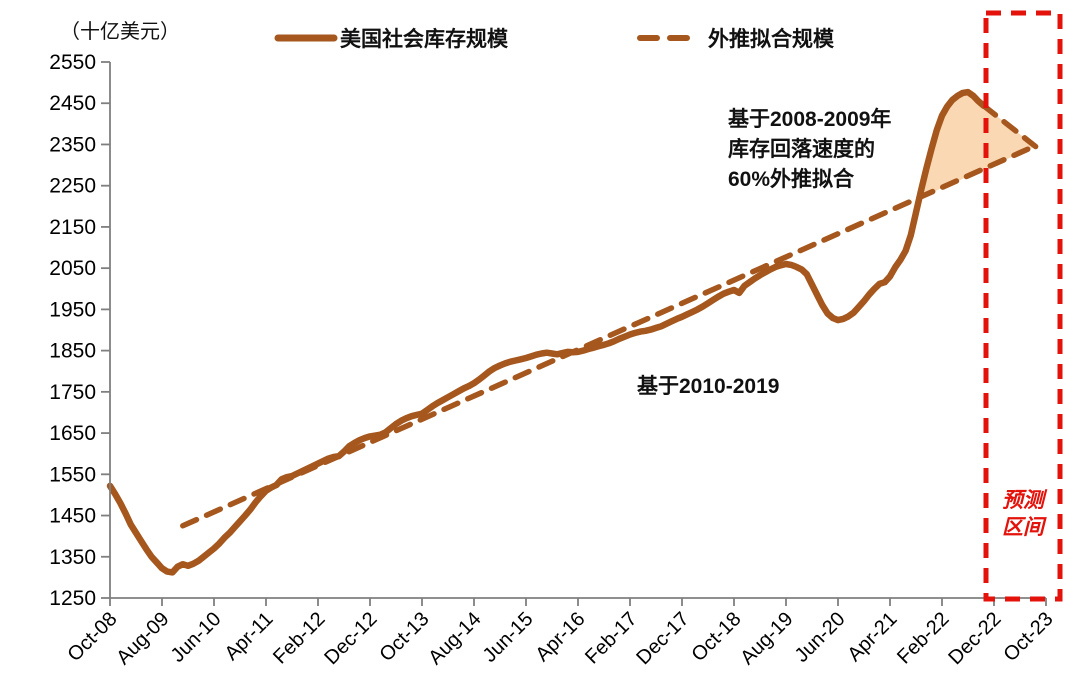 The image size is (1080, 694). I want to click on x-tick-label: Jun-15, so click(508, 637).